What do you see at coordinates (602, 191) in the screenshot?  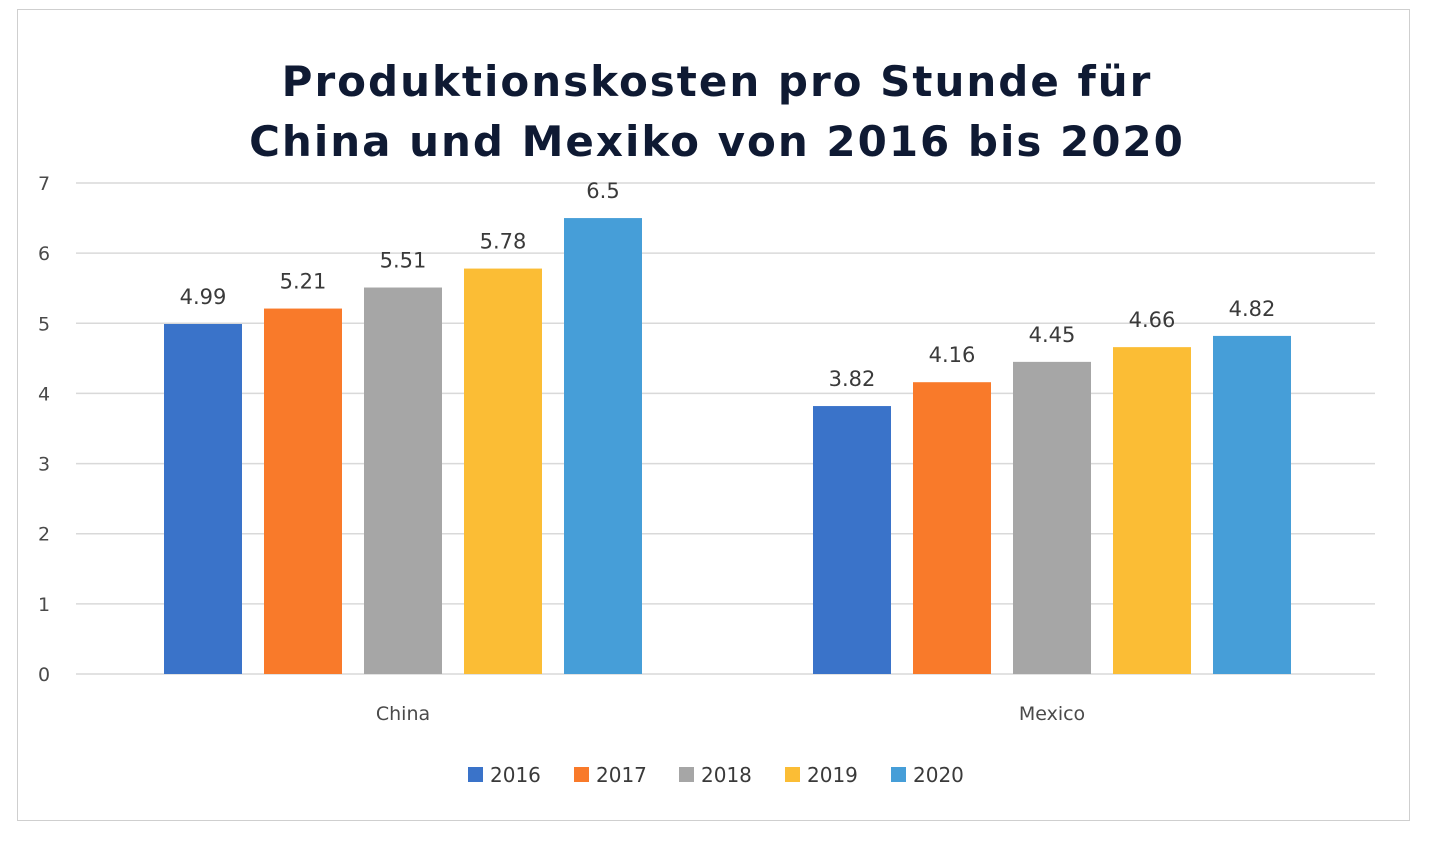 I see `data-label: 6.5` at bounding box center [602, 191].